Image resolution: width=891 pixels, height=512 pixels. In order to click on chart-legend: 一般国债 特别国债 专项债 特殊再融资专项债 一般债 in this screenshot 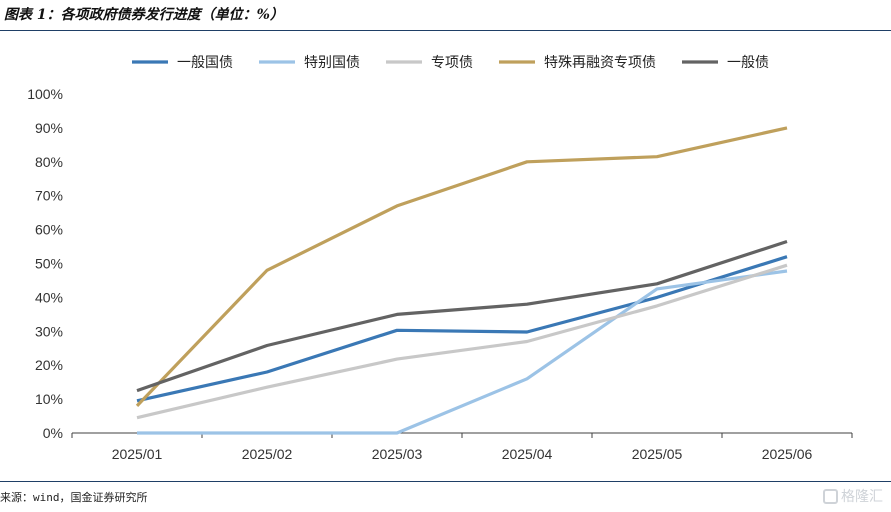, I will do `click(450, 63)`.